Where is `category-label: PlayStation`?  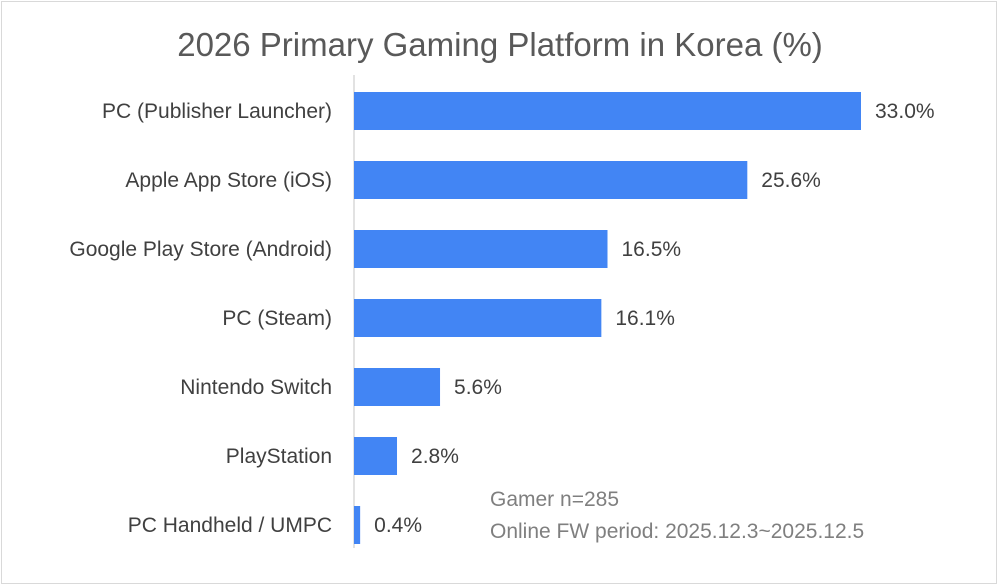
category-label: PlayStation is located at coordinates (279, 456).